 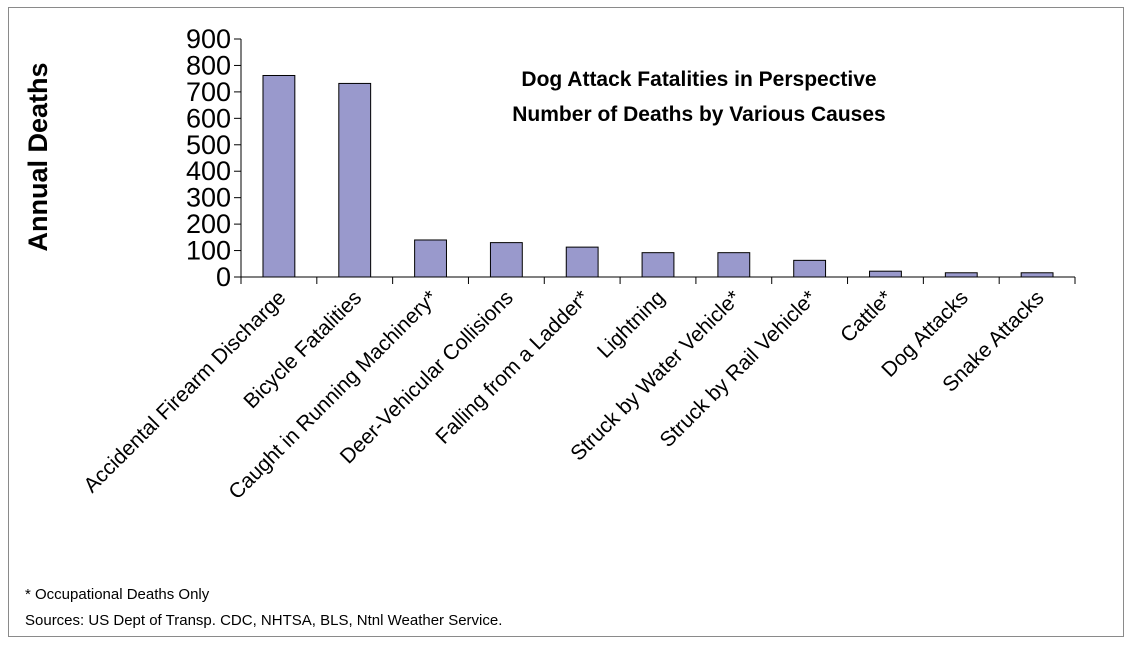 I want to click on x-category-label: Cattle*, so click(x=866, y=316).